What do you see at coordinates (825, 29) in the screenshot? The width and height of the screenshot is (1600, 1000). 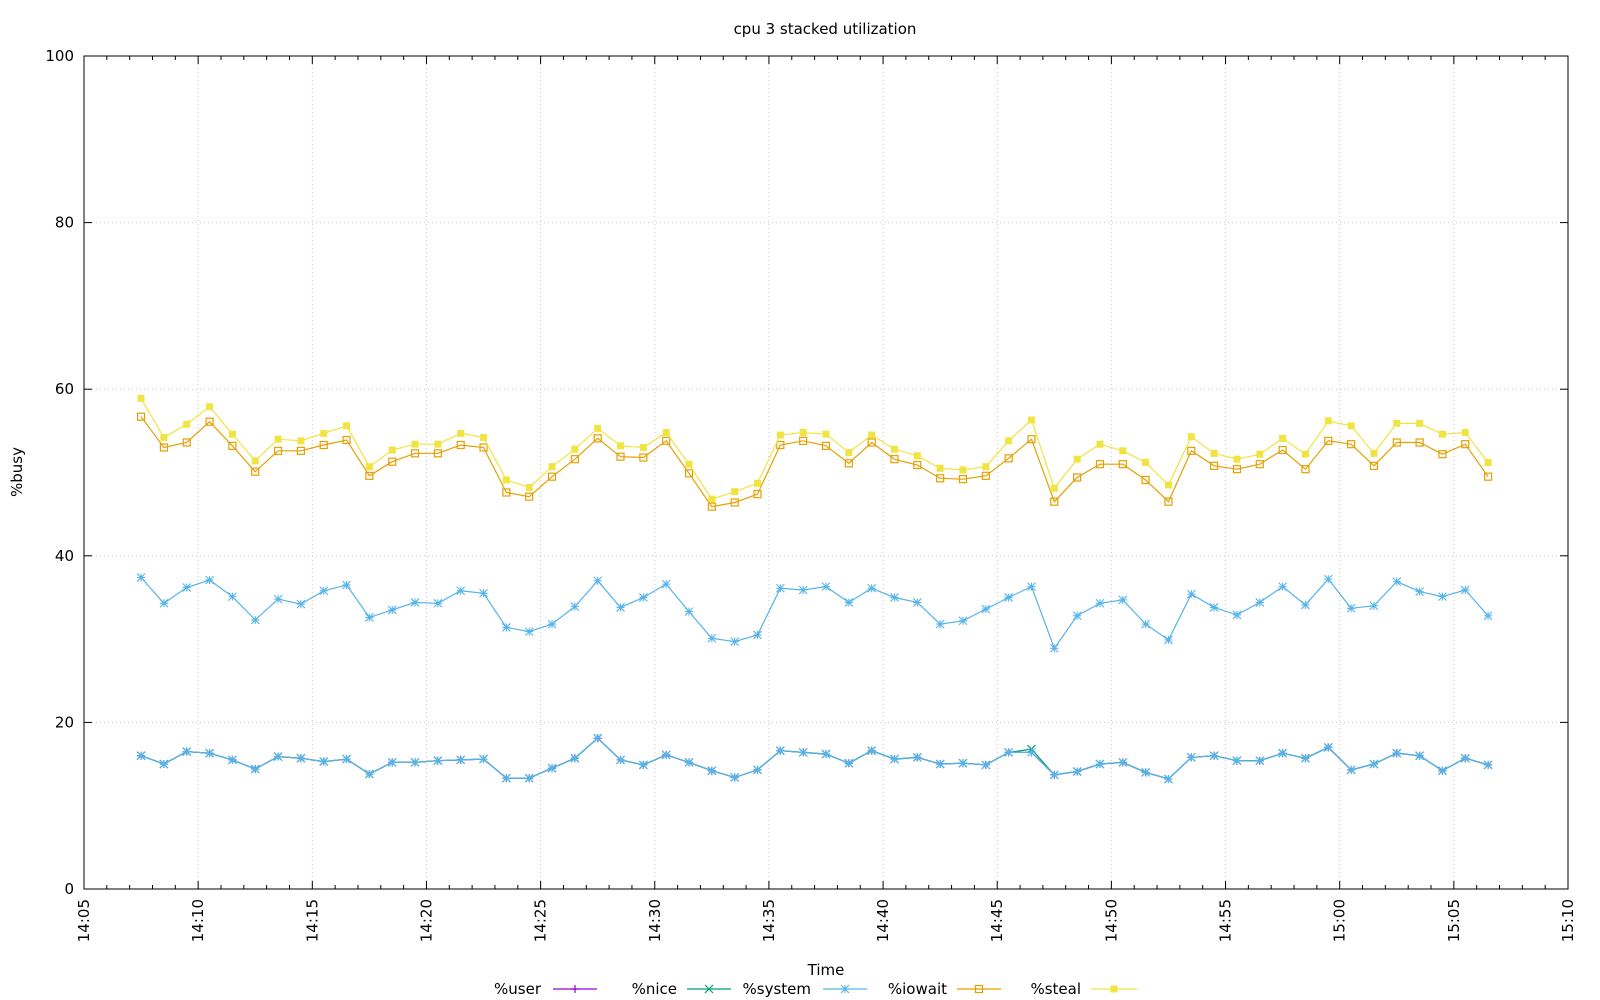 I see `chart-title: cpu 3 stacked utilization` at bounding box center [825, 29].